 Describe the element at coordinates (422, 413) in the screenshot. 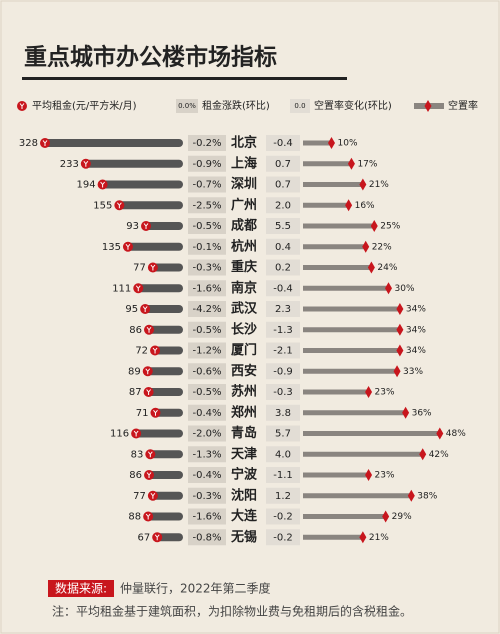

I see `vacancy-label: 36%` at that location.